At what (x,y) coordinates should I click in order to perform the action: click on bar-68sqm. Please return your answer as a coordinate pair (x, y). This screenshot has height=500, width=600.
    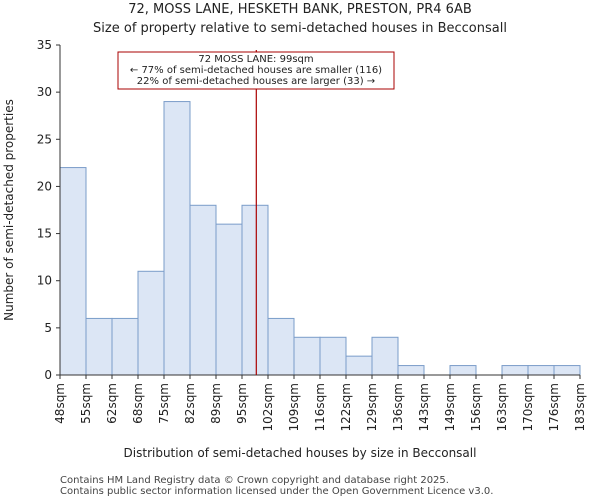
    Looking at the image, I should click on (151, 323).